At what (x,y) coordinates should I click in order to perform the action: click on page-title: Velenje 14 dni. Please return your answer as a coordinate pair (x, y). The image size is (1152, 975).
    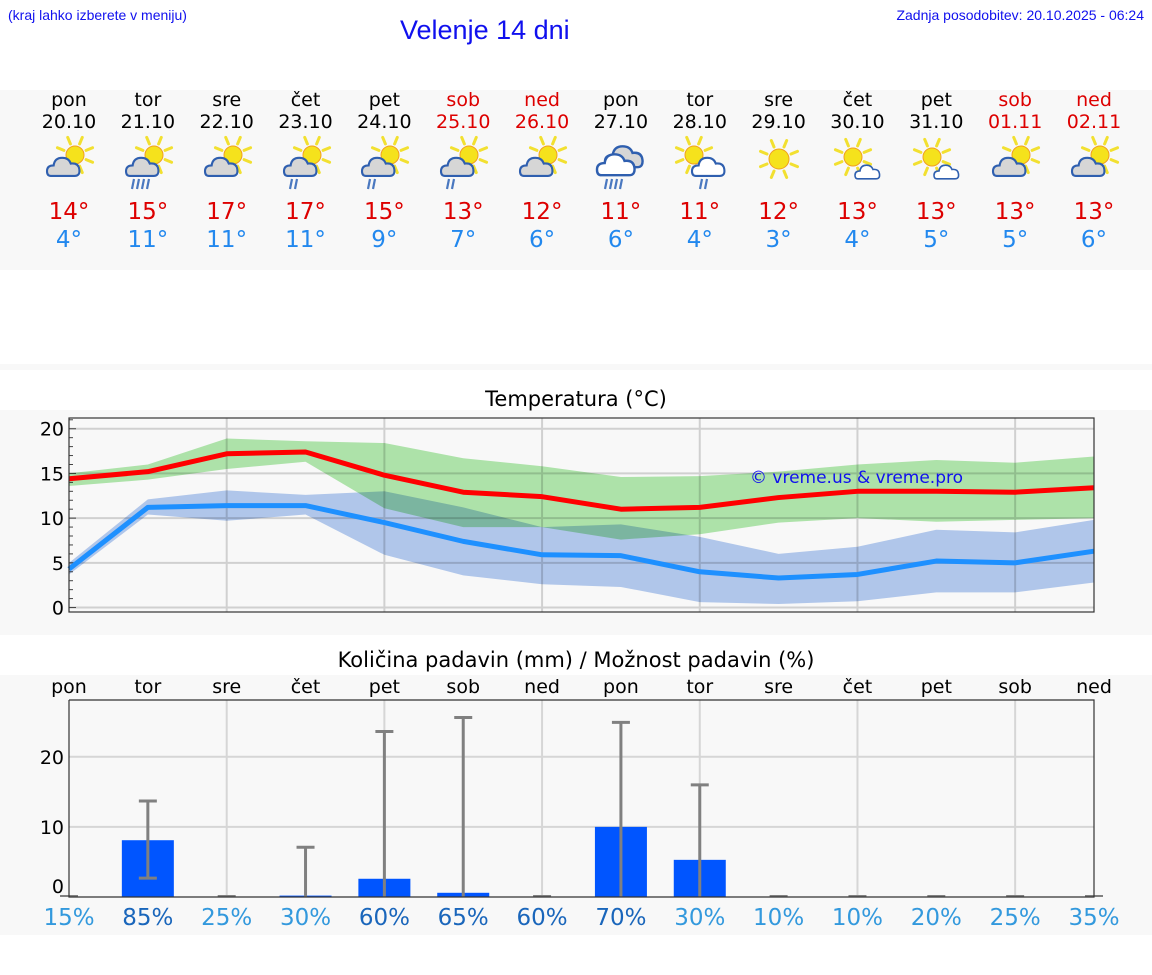
    Looking at the image, I should click on (485, 30).